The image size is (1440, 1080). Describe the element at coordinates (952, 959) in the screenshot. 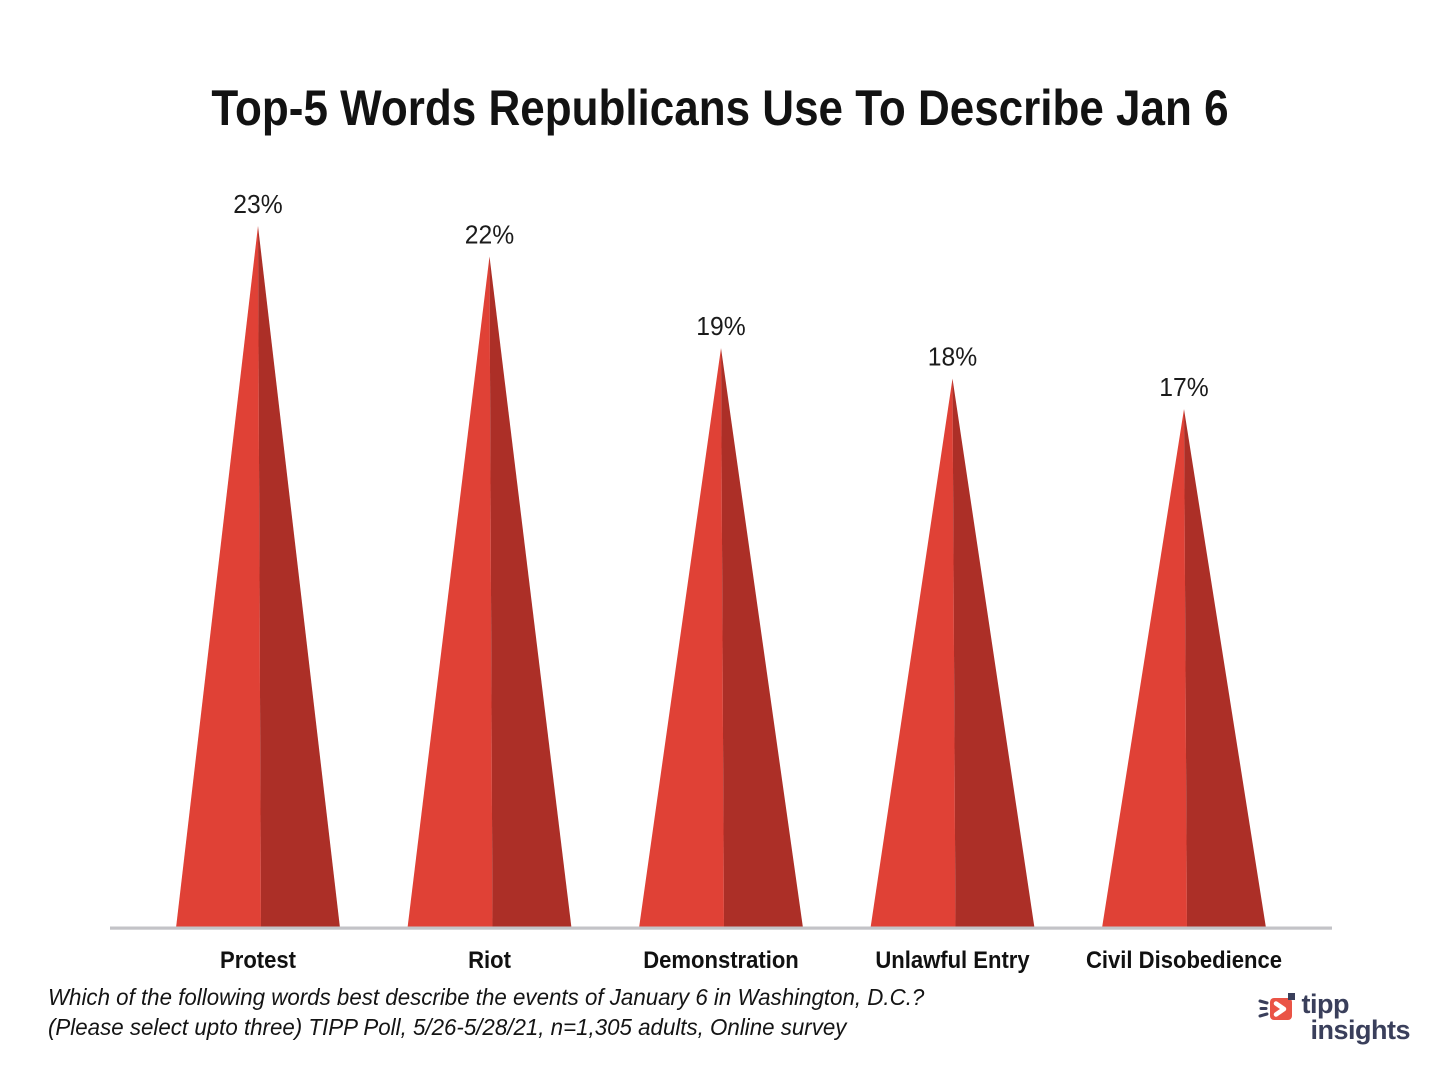

I see `category-label: Unlawful Entry` at that location.